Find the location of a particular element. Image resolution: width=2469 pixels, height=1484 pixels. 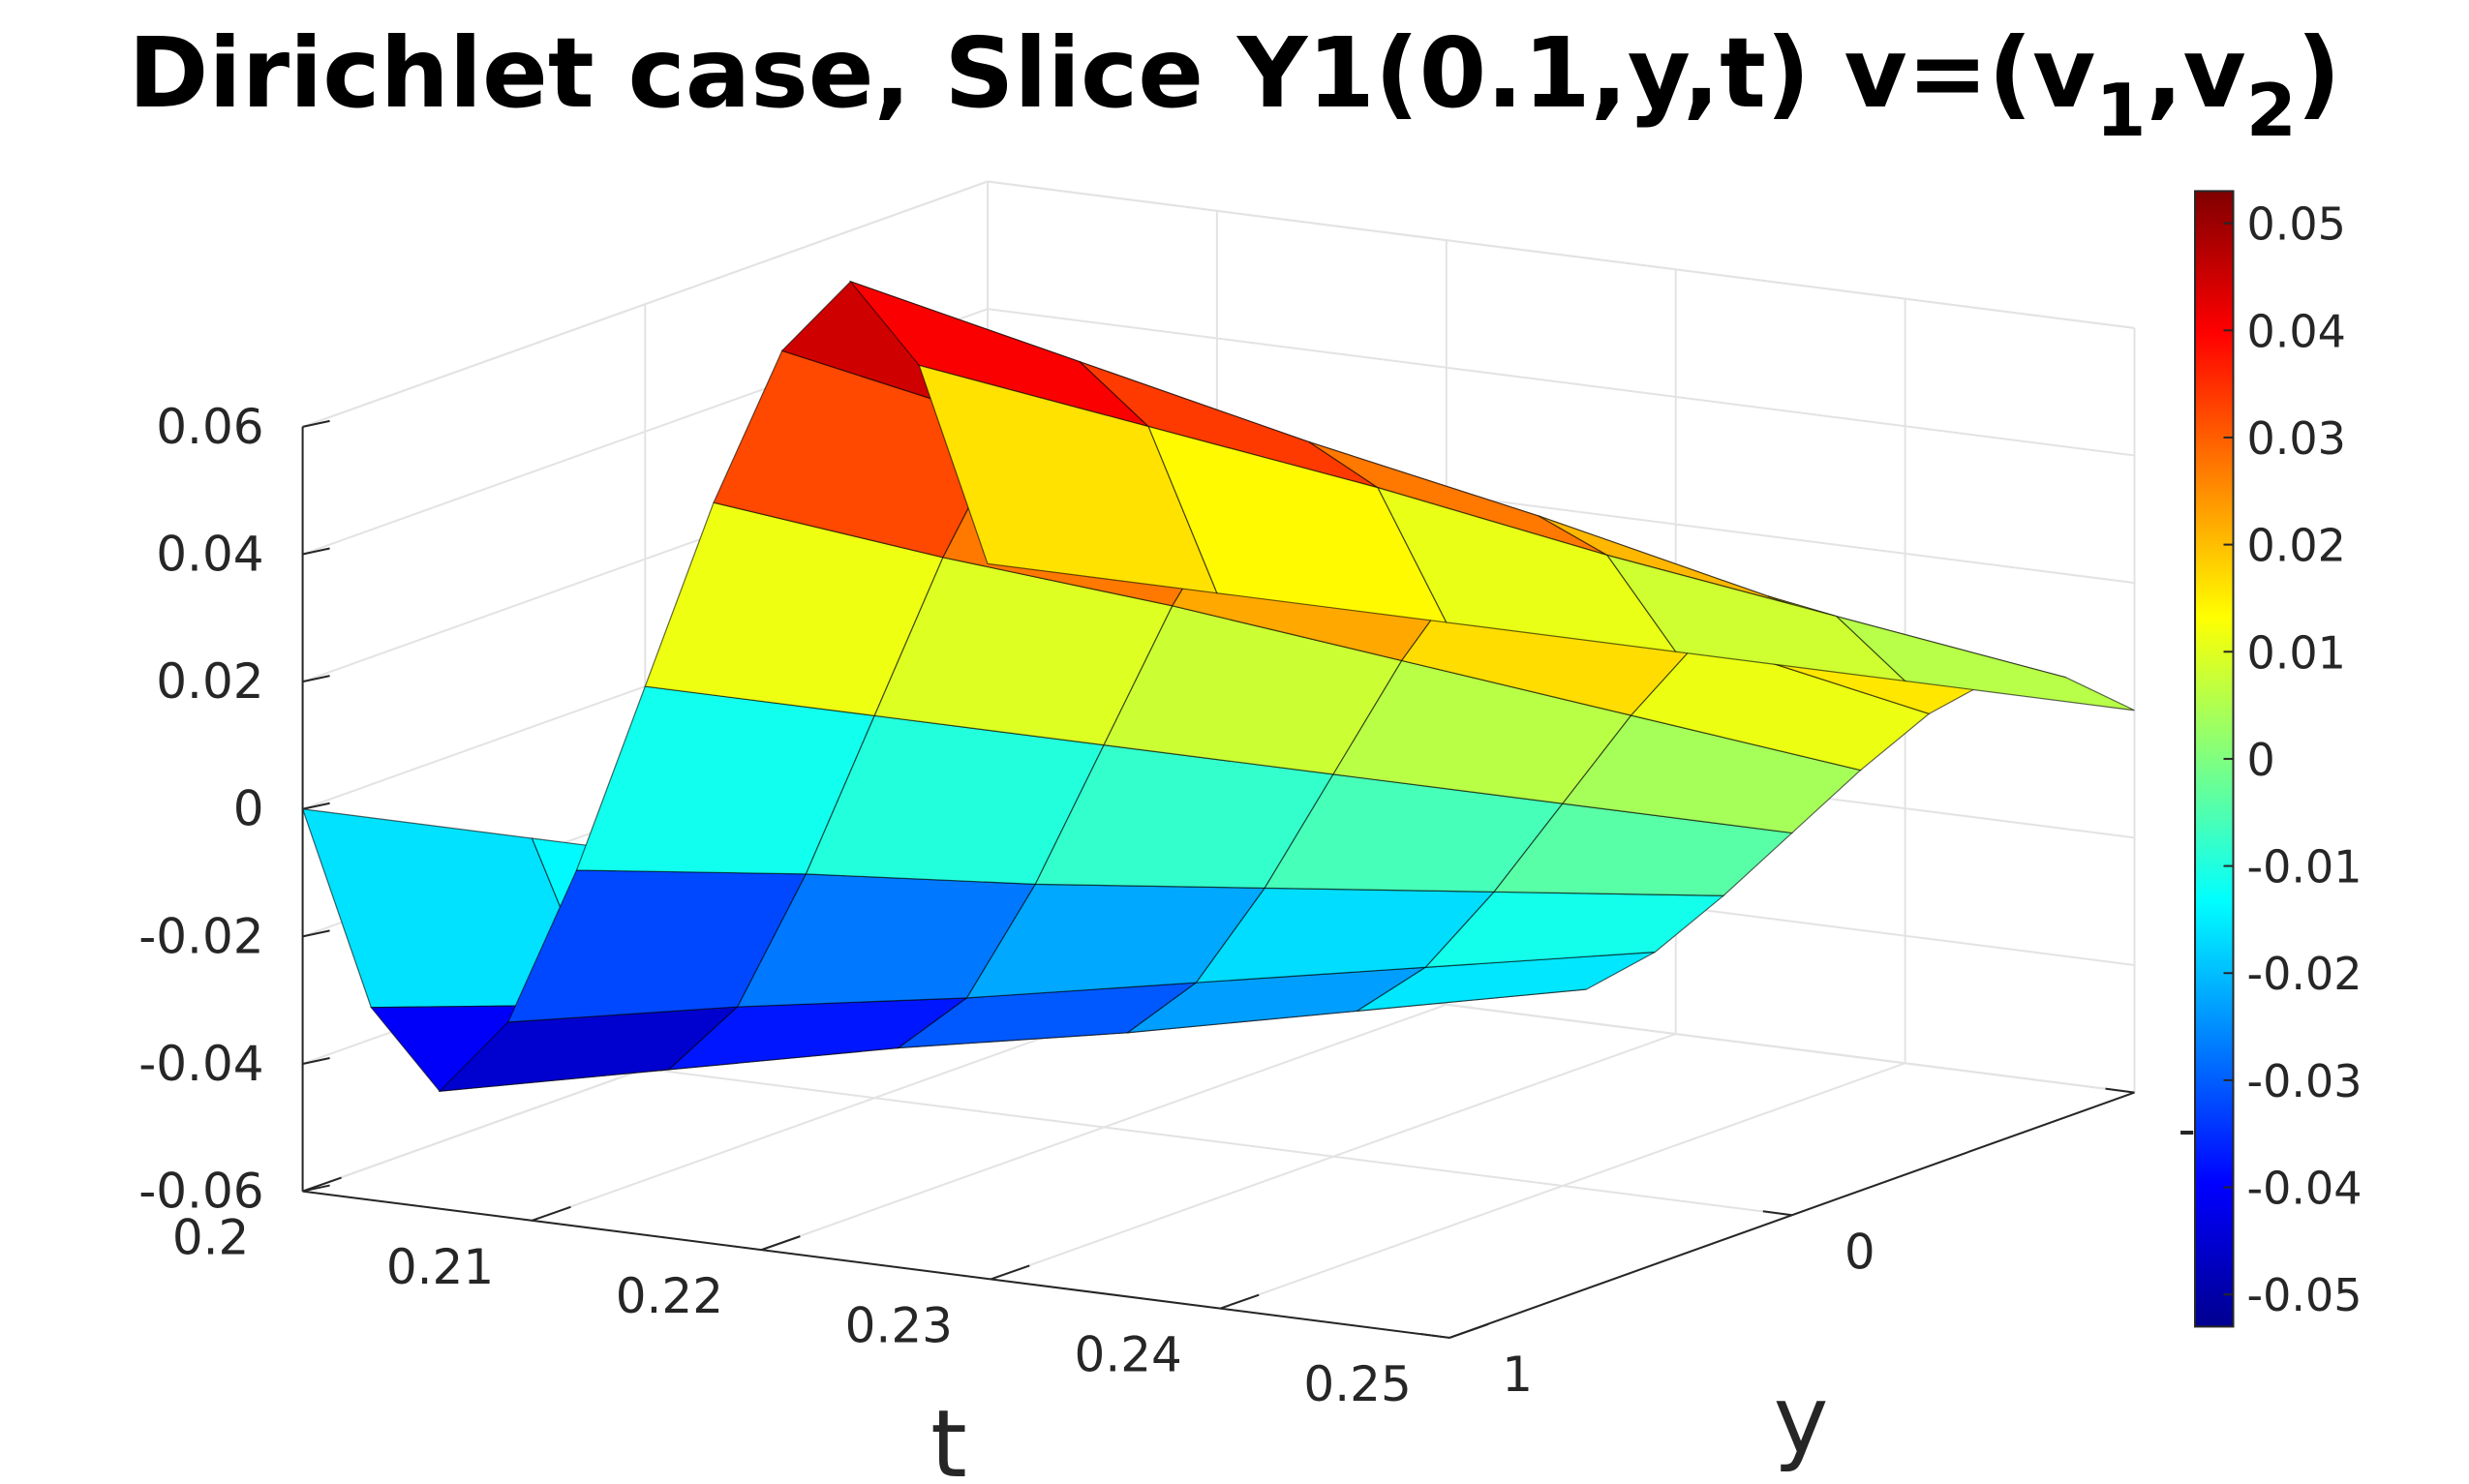

colorbar-tick-label: 0.01 is located at coordinates (2296, 652).